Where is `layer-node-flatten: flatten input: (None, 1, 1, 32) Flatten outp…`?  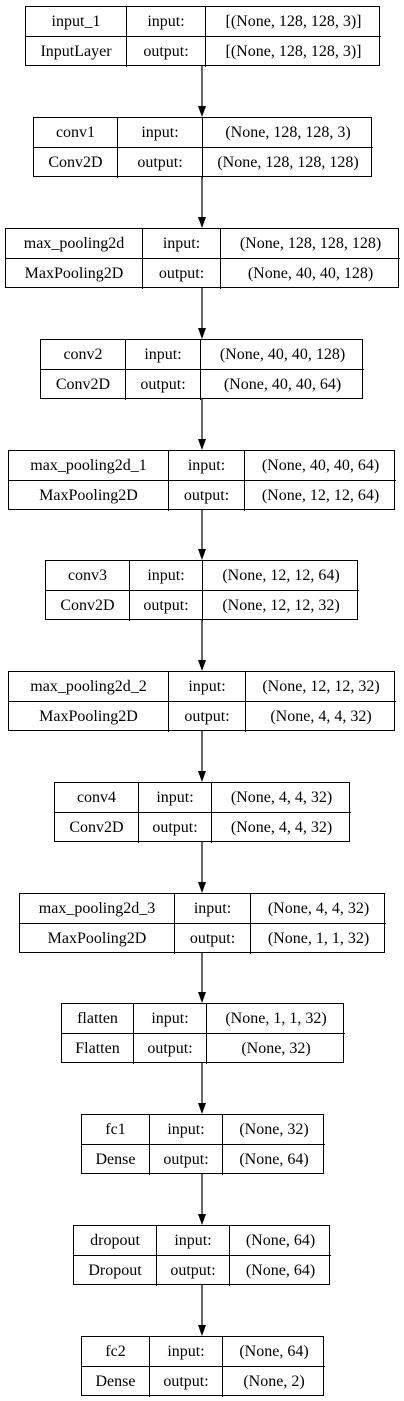
layer-node-flatten: flatten input: (None, 1, 1, 32) Flatten outp… is located at coordinates (203, 1033).